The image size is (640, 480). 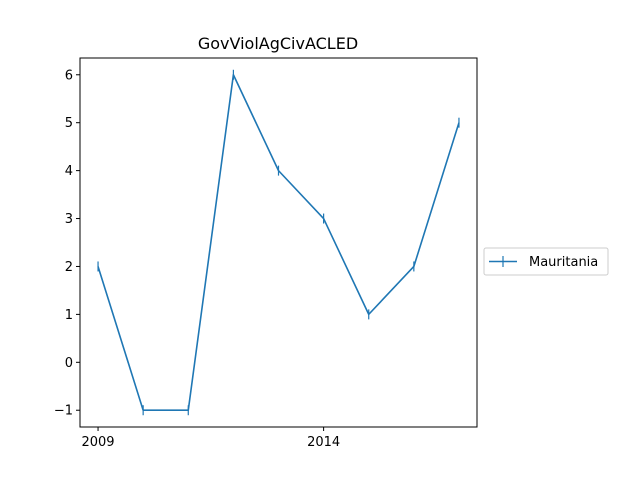 What do you see at coordinates (210, 438) in the screenshot?
I see `x-axis: 2009 2014` at bounding box center [210, 438].